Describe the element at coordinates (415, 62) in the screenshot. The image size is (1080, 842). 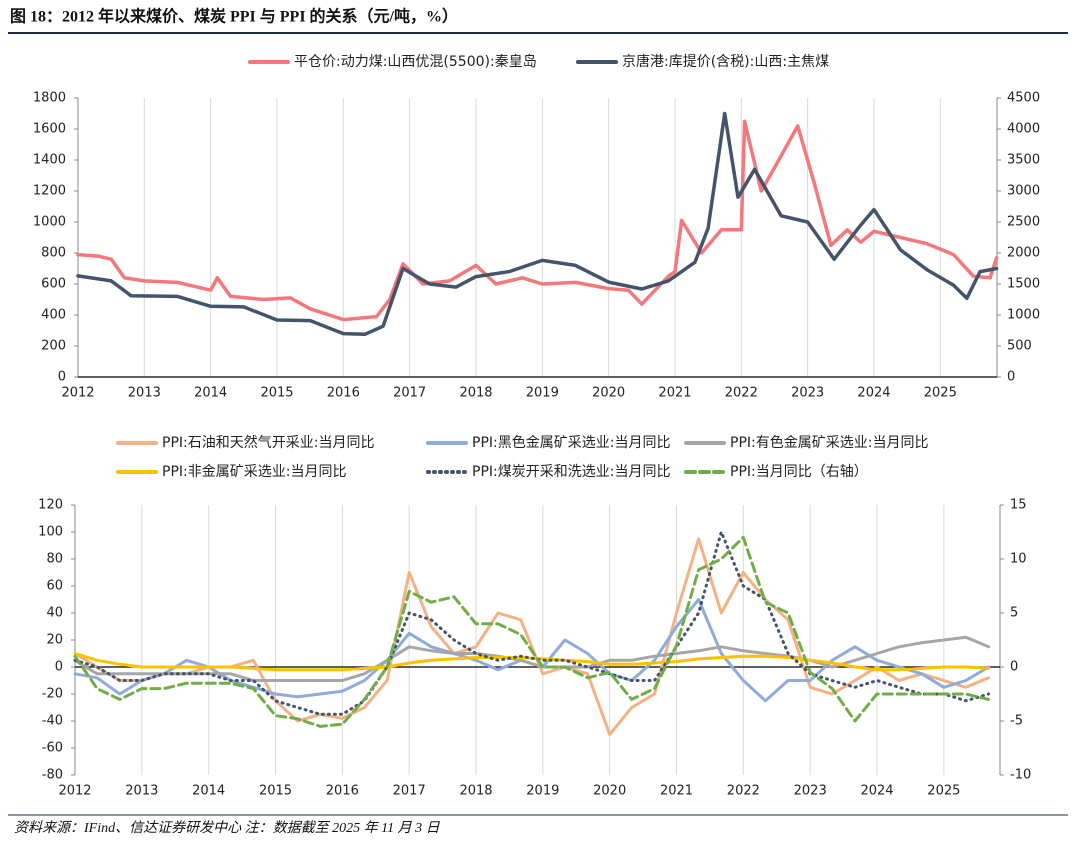
I see `legend-label: 平仓价:动力煤:山西优混(5500):秦皇岛` at that location.